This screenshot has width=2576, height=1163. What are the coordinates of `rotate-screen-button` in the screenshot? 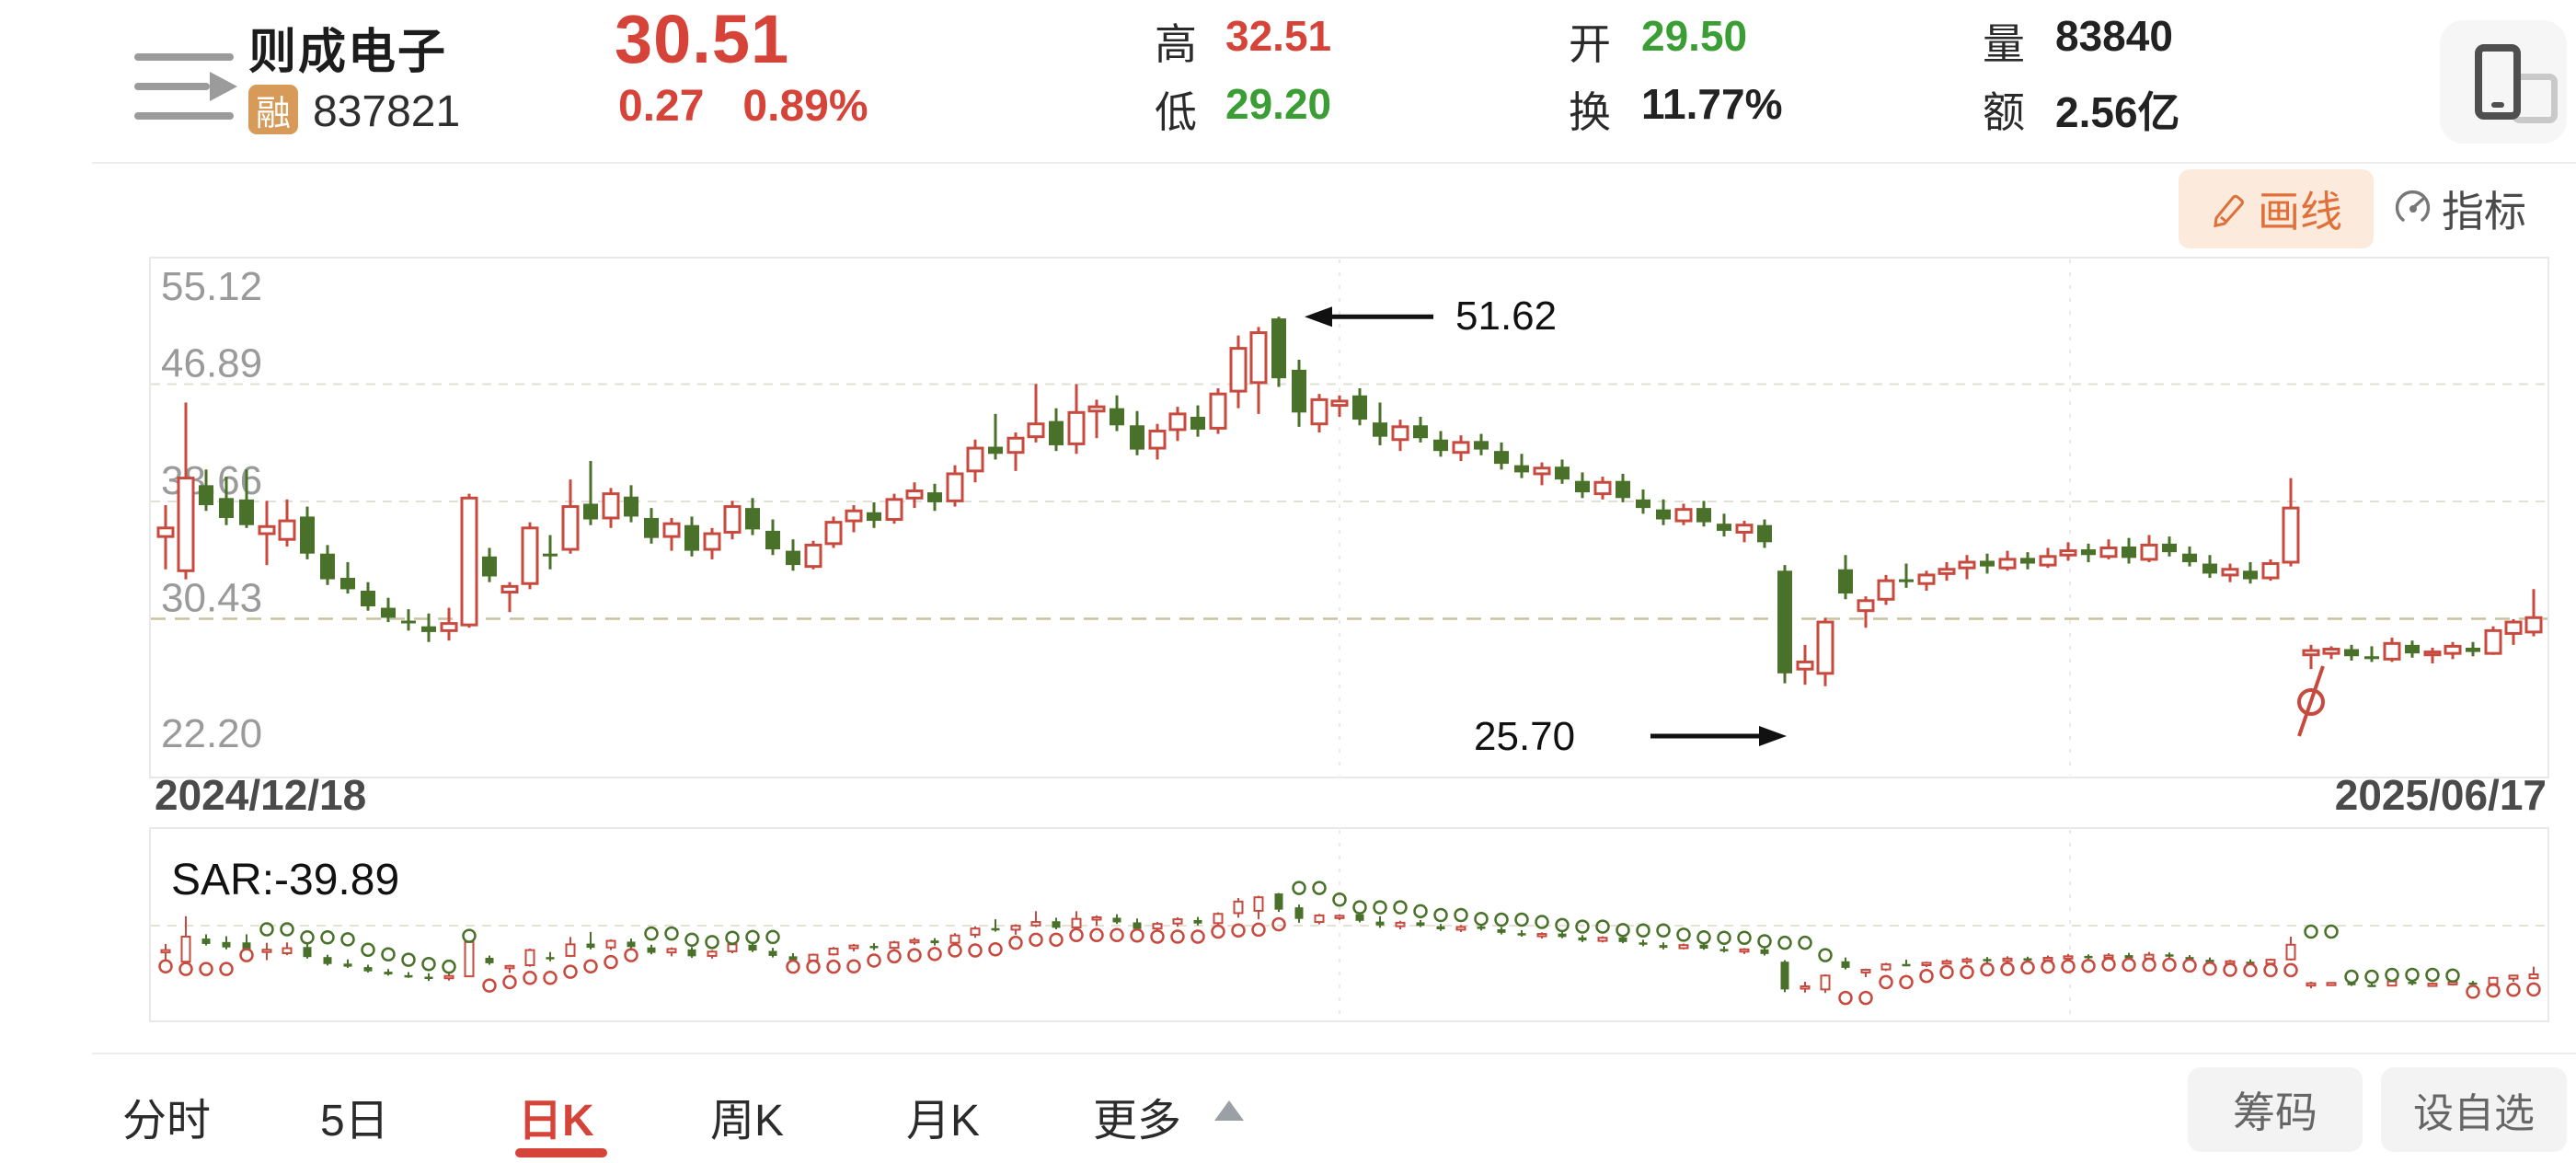 It's located at (2503, 82).